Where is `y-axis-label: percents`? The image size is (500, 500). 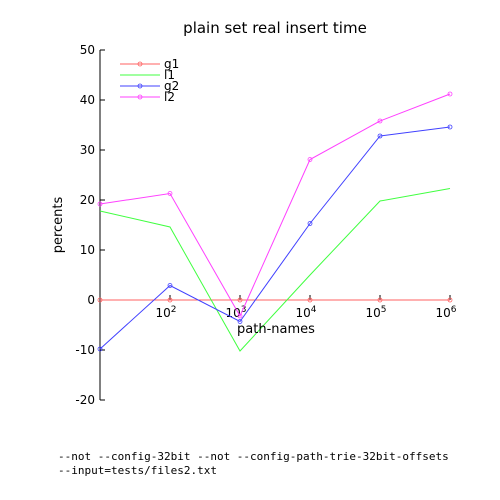 y-axis-label: percents is located at coordinates (58, 224).